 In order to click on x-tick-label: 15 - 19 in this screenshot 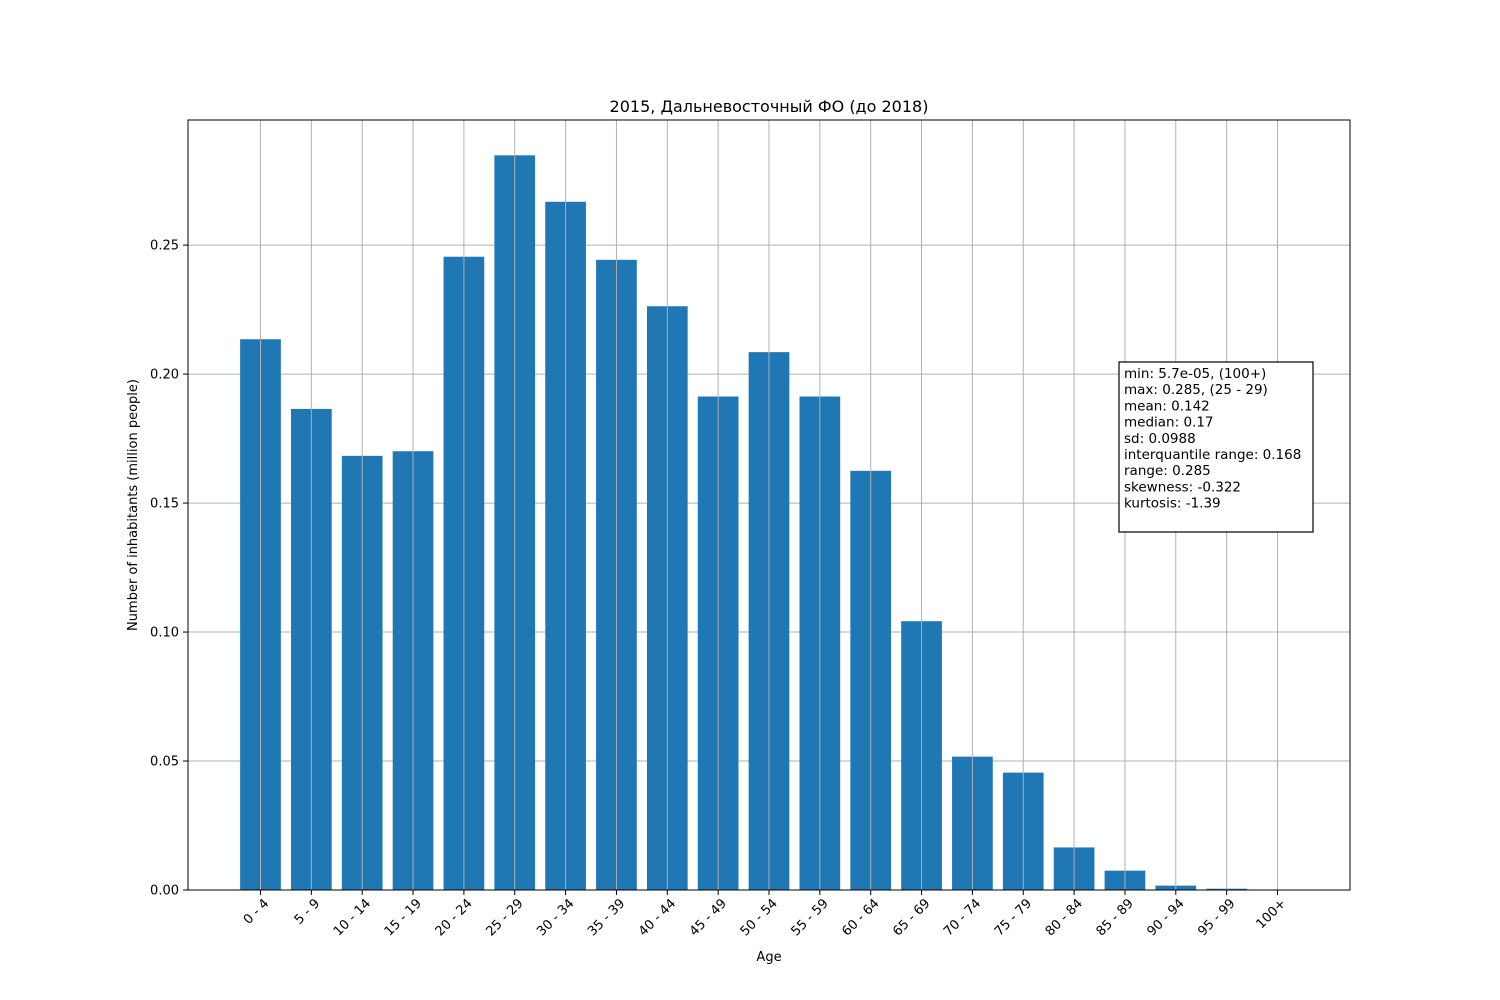, I will do `click(403, 917)`.